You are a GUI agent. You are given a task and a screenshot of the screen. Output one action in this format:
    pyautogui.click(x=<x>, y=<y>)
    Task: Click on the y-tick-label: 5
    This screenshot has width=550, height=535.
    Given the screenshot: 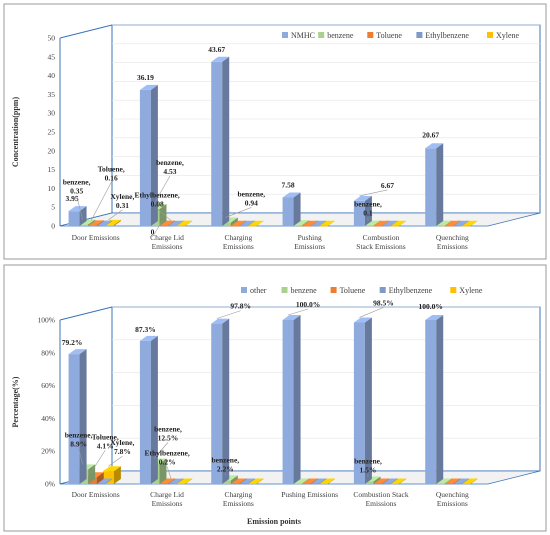 What is the action you would take?
    pyautogui.click(x=53, y=207)
    